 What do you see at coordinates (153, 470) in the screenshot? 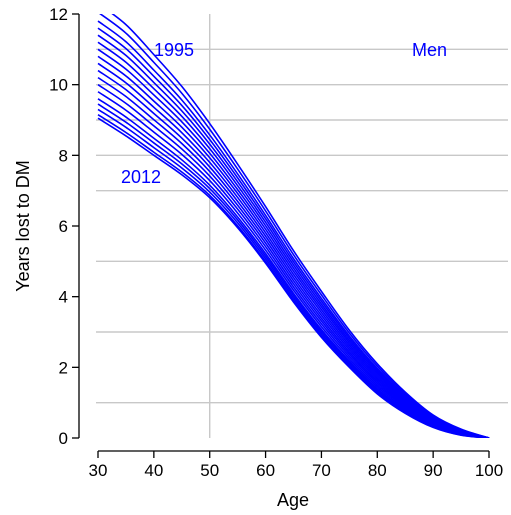
I see `x-tick-label: 40` at bounding box center [153, 470].